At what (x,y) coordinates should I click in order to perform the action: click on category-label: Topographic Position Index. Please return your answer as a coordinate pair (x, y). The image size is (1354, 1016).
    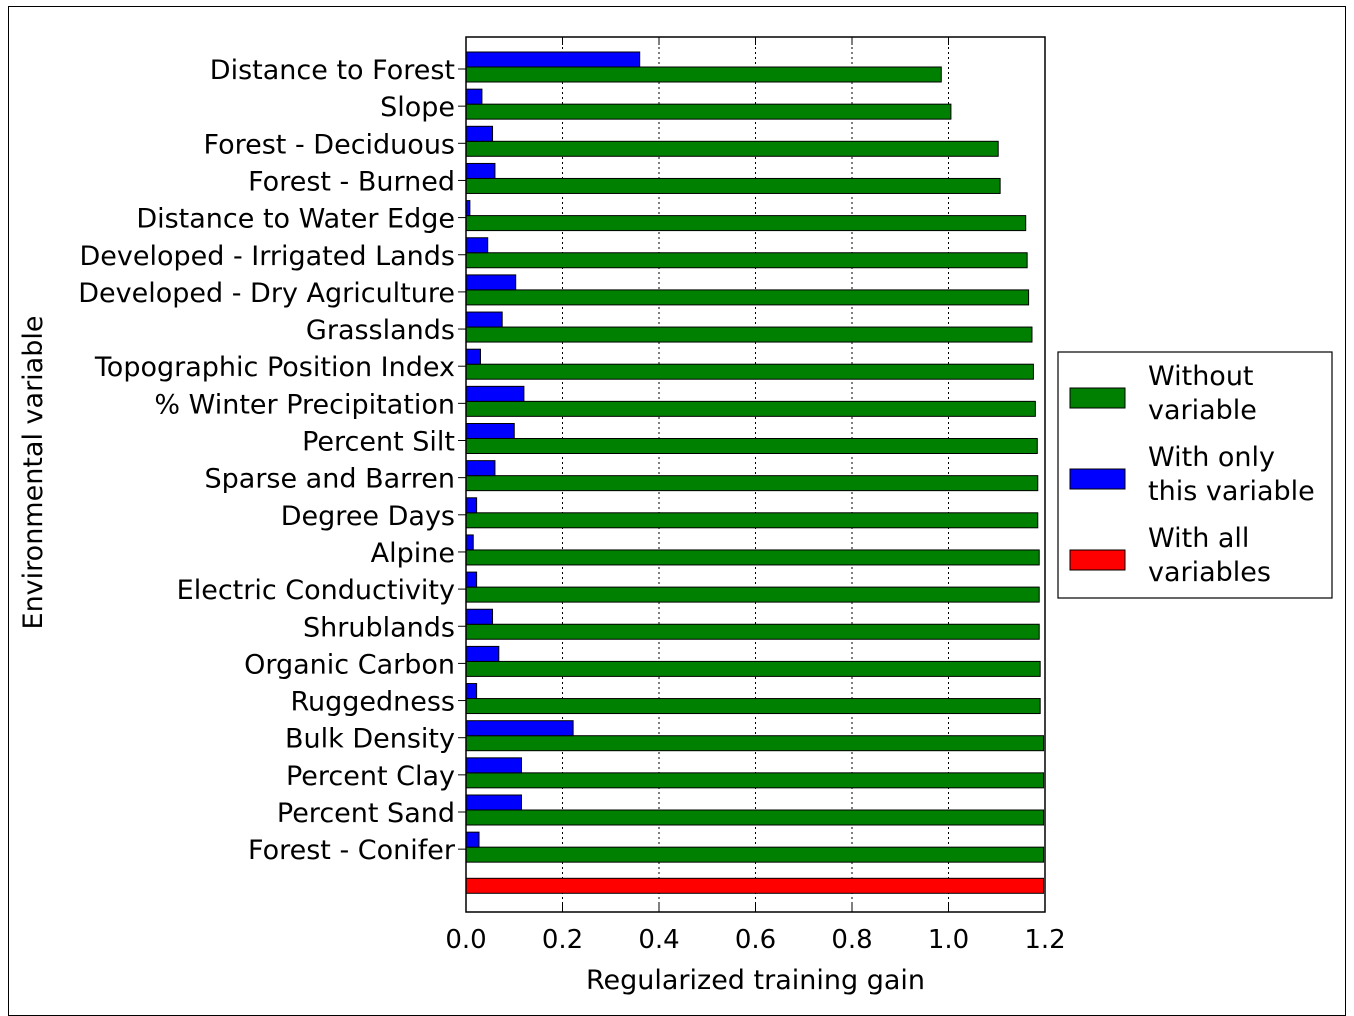
    Looking at the image, I should click on (274, 367).